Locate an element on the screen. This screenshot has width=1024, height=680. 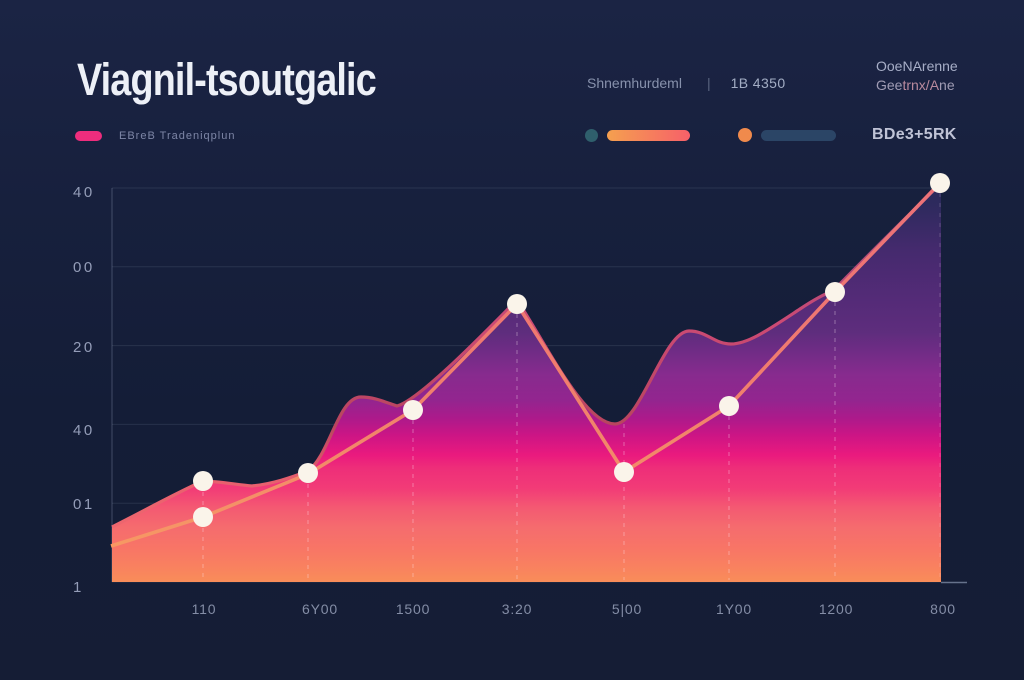
svg-text: 110 is located at coordinates (204, 609).